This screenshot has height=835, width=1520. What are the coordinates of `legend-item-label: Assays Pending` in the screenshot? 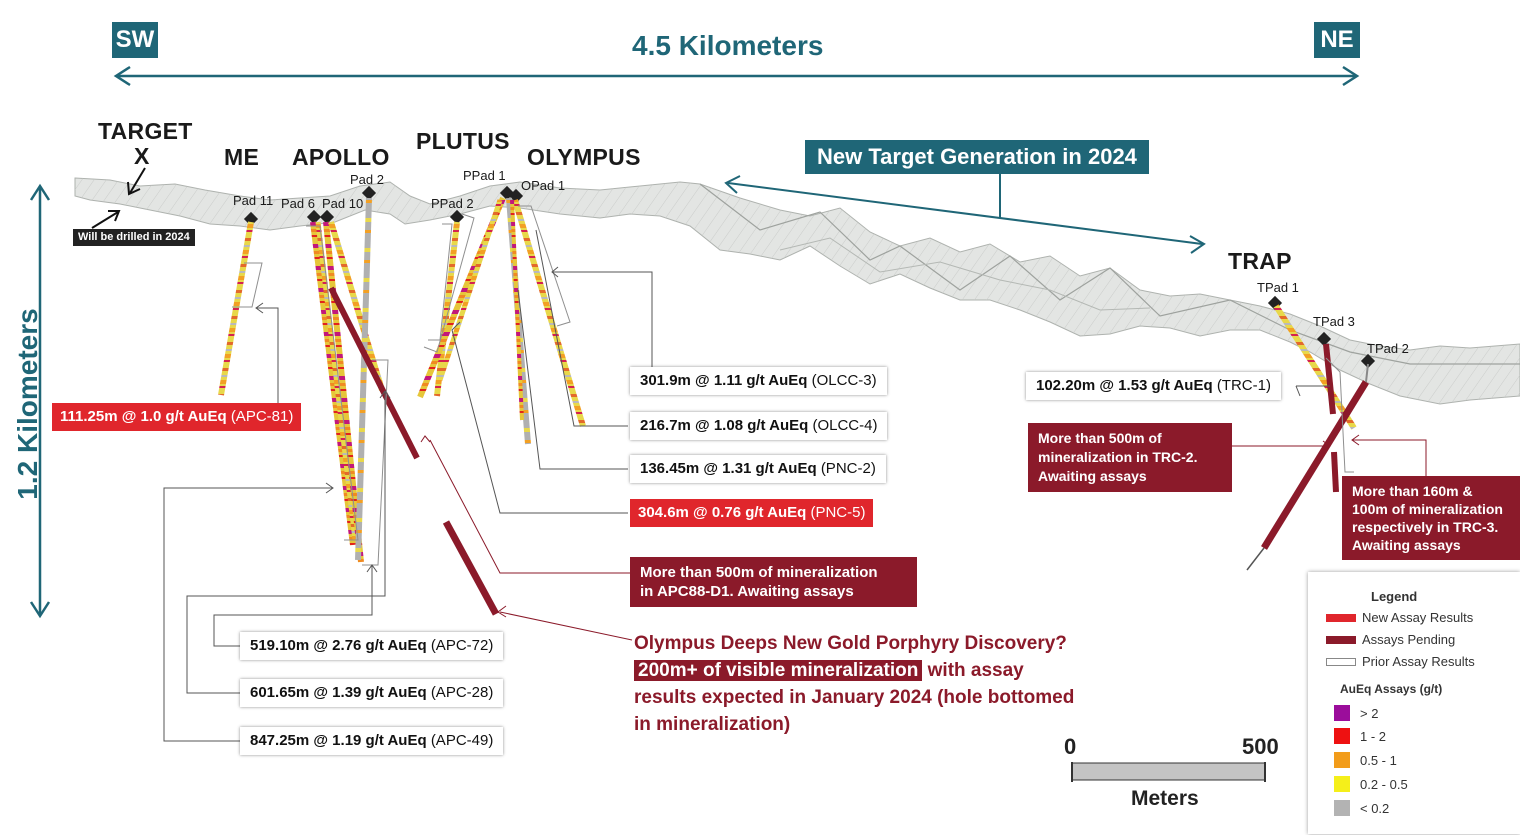 It's located at (1409, 639).